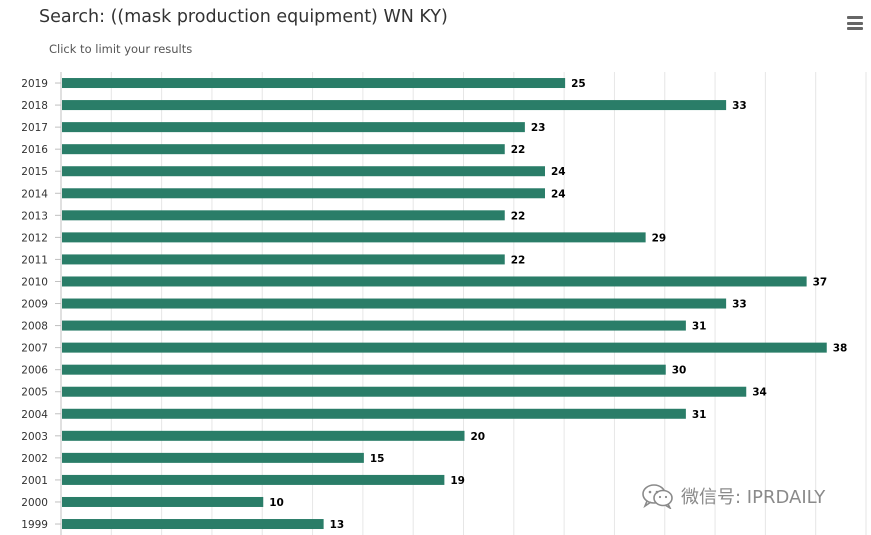 The width and height of the screenshot is (871, 535). Describe the element at coordinates (34, 481) in the screenshot. I see `tick-label: 2001` at that location.